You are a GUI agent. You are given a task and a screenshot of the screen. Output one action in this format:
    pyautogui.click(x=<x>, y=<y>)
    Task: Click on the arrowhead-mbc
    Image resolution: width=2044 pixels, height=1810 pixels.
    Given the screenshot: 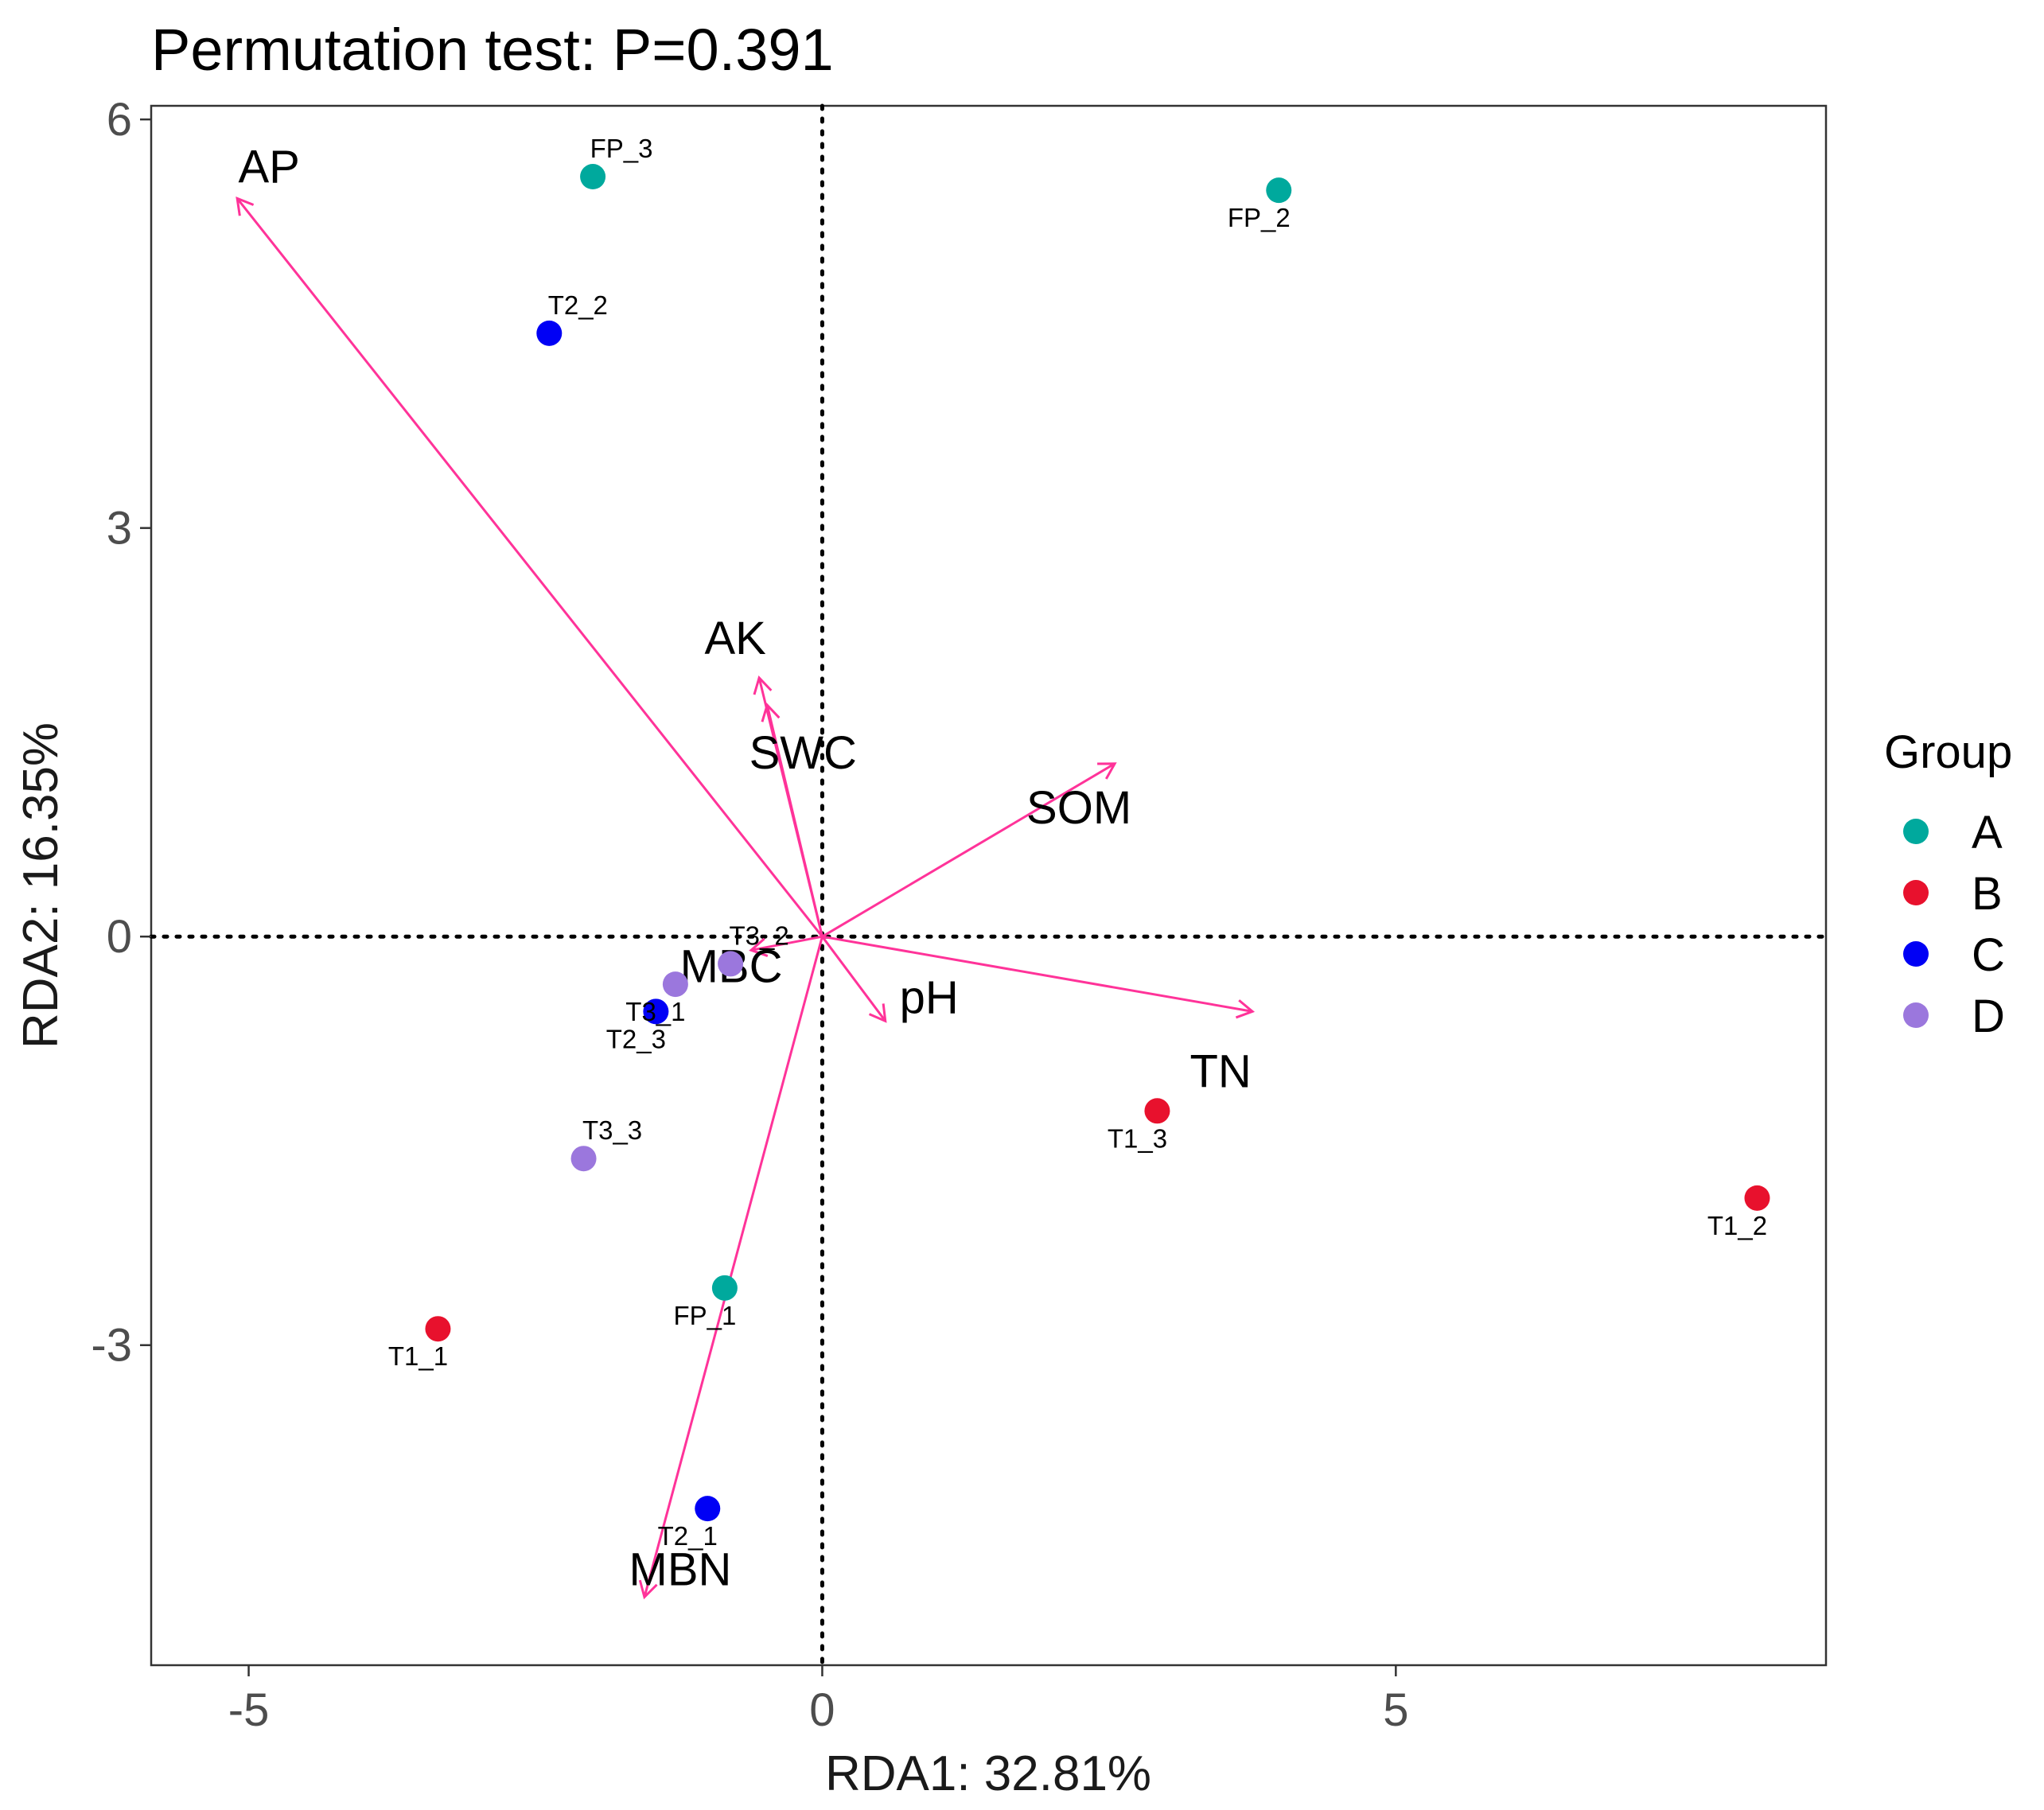 What is the action you would take?
    pyautogui.click(x=759, y=947)
    